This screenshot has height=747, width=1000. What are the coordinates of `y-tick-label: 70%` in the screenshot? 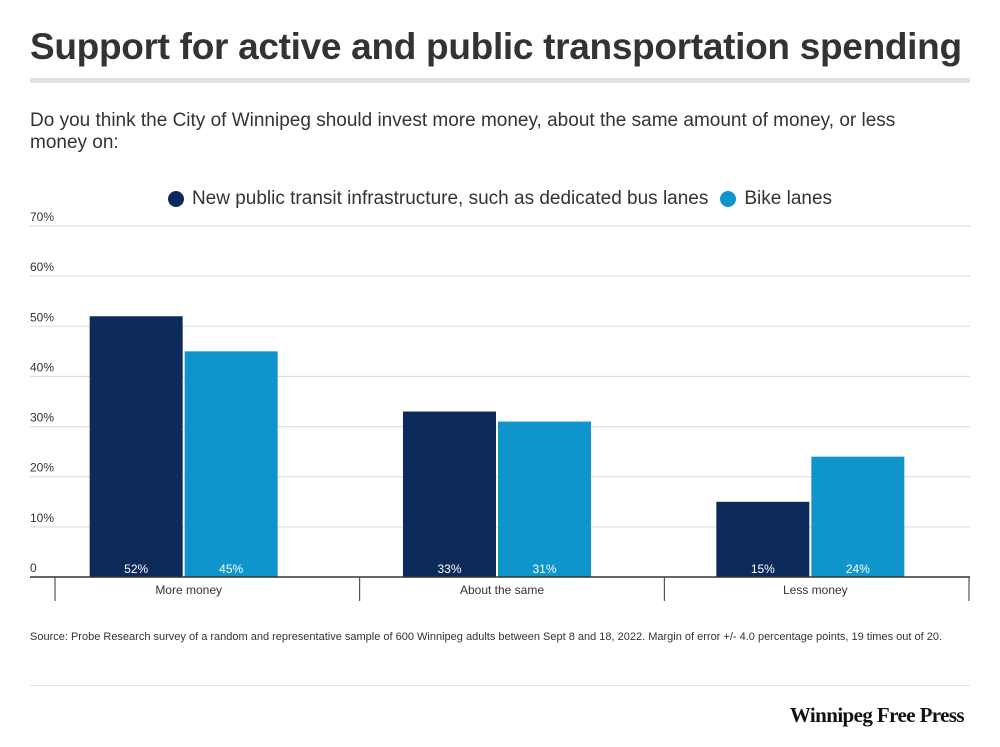 It's located at (42, 217).